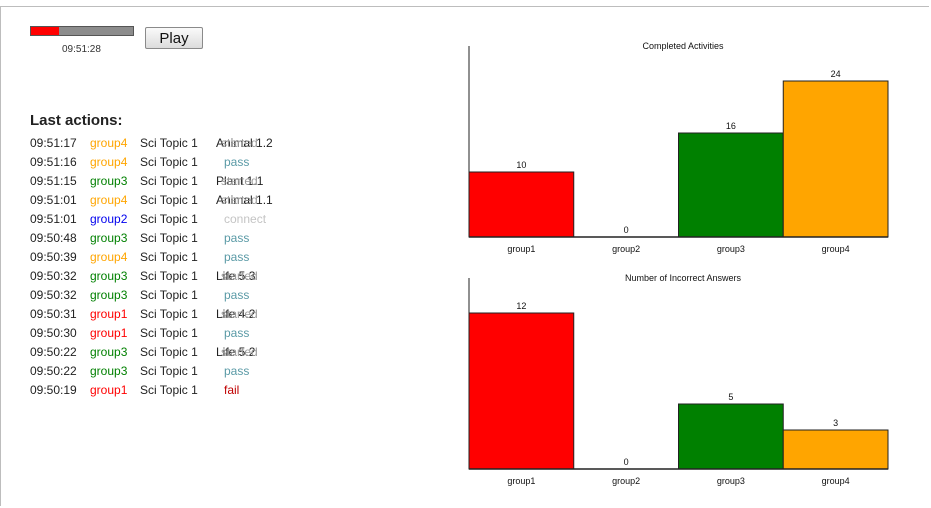 This screenshot has height=508, width=931. Describe the element at coordinates (53, 257) in the screenshot. I see `action-time: 09:50:39` at that location.